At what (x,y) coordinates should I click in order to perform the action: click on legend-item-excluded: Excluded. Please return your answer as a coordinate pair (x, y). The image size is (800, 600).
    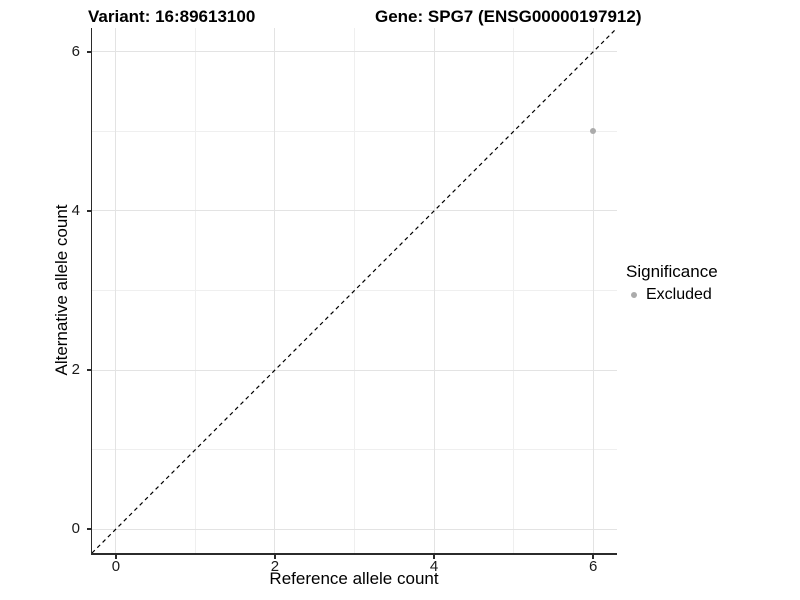
    Looking at the image, I should click on (672, 295).